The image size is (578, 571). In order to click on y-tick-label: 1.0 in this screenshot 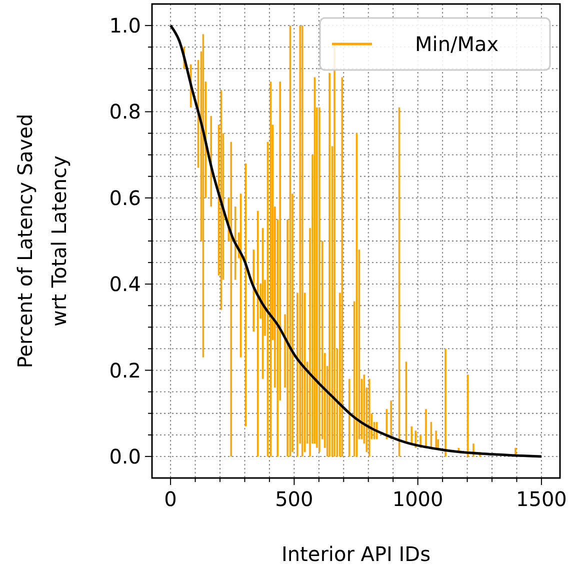, I will do `click(125, 26)`.